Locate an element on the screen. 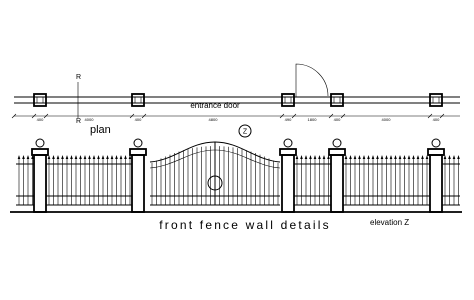  view-mark-circle is located at coordinates (245, 131).